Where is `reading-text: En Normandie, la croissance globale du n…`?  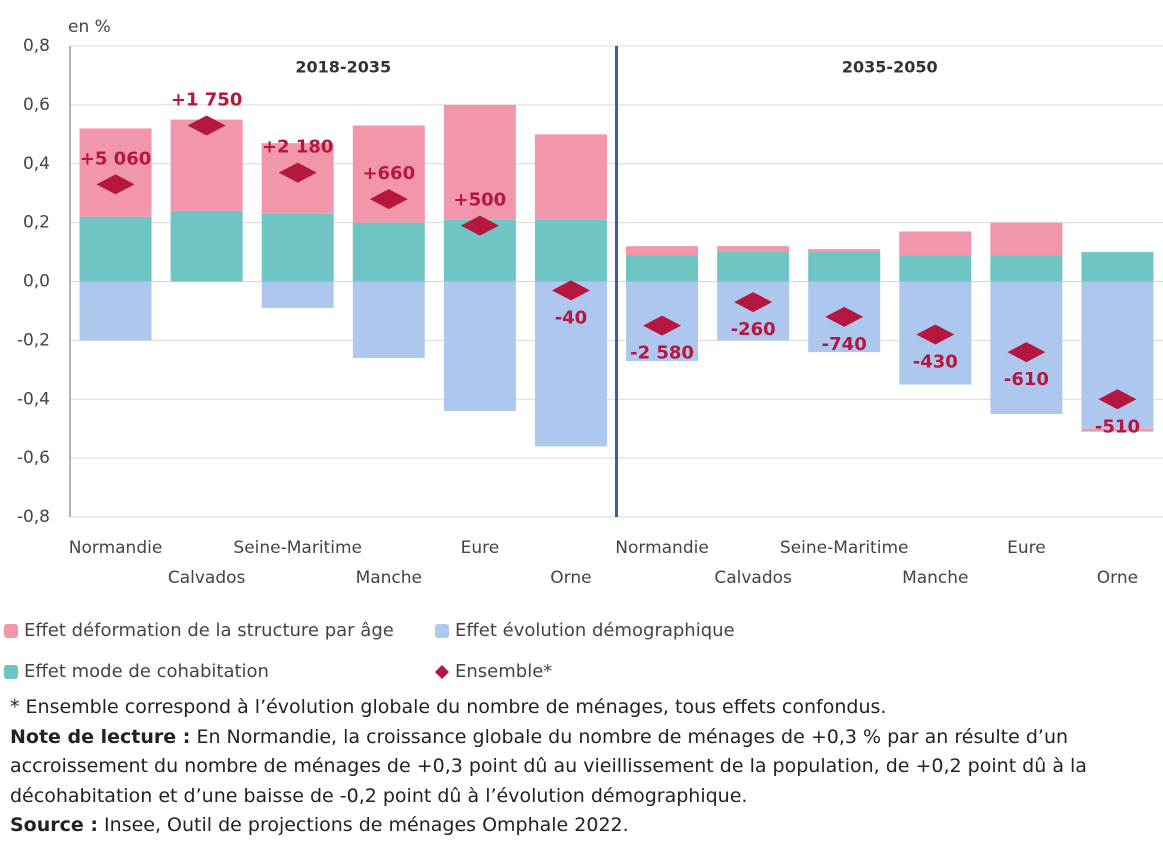
reading-text: En Normandie, la croissance globale du n… is located at coordinates (548, 766).